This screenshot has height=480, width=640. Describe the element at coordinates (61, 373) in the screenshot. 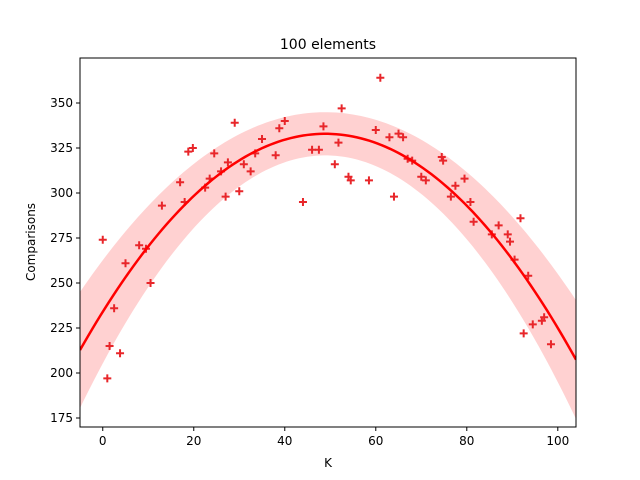

I see `y-tick-label: 200` at that location.